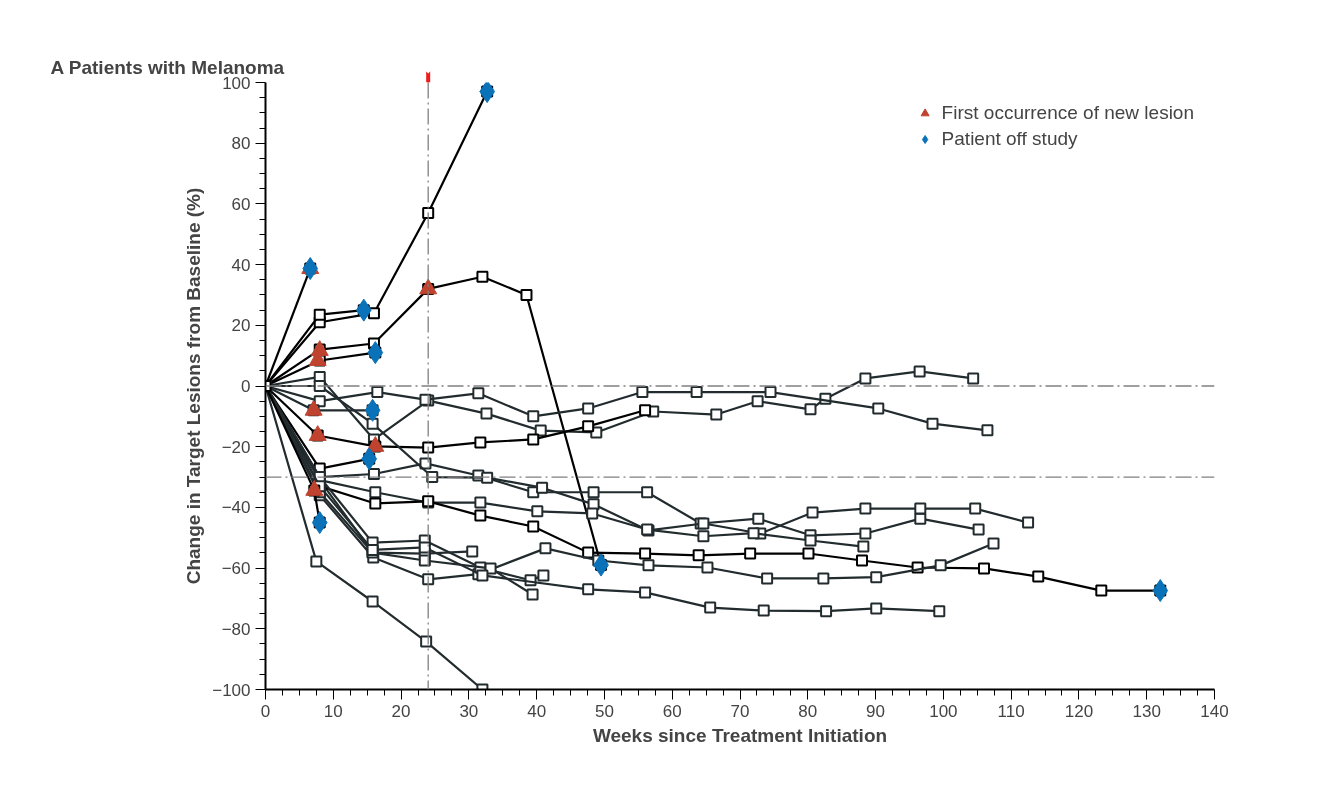 The height and width of the screenshot is (795, 1320). I want to click on x-tick-label: 110, so click(1011, 711).